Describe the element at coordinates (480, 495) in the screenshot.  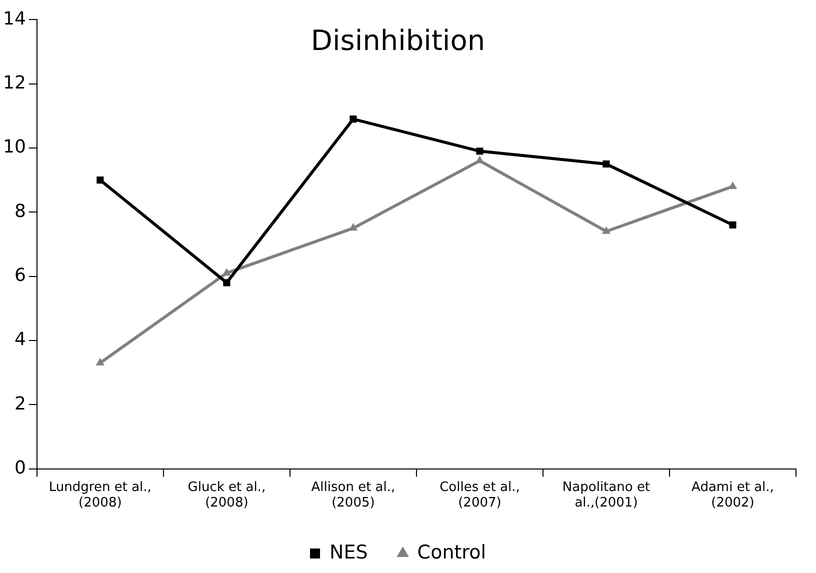
I see `x-tick-label: Colles et al., (2007)` at that location.